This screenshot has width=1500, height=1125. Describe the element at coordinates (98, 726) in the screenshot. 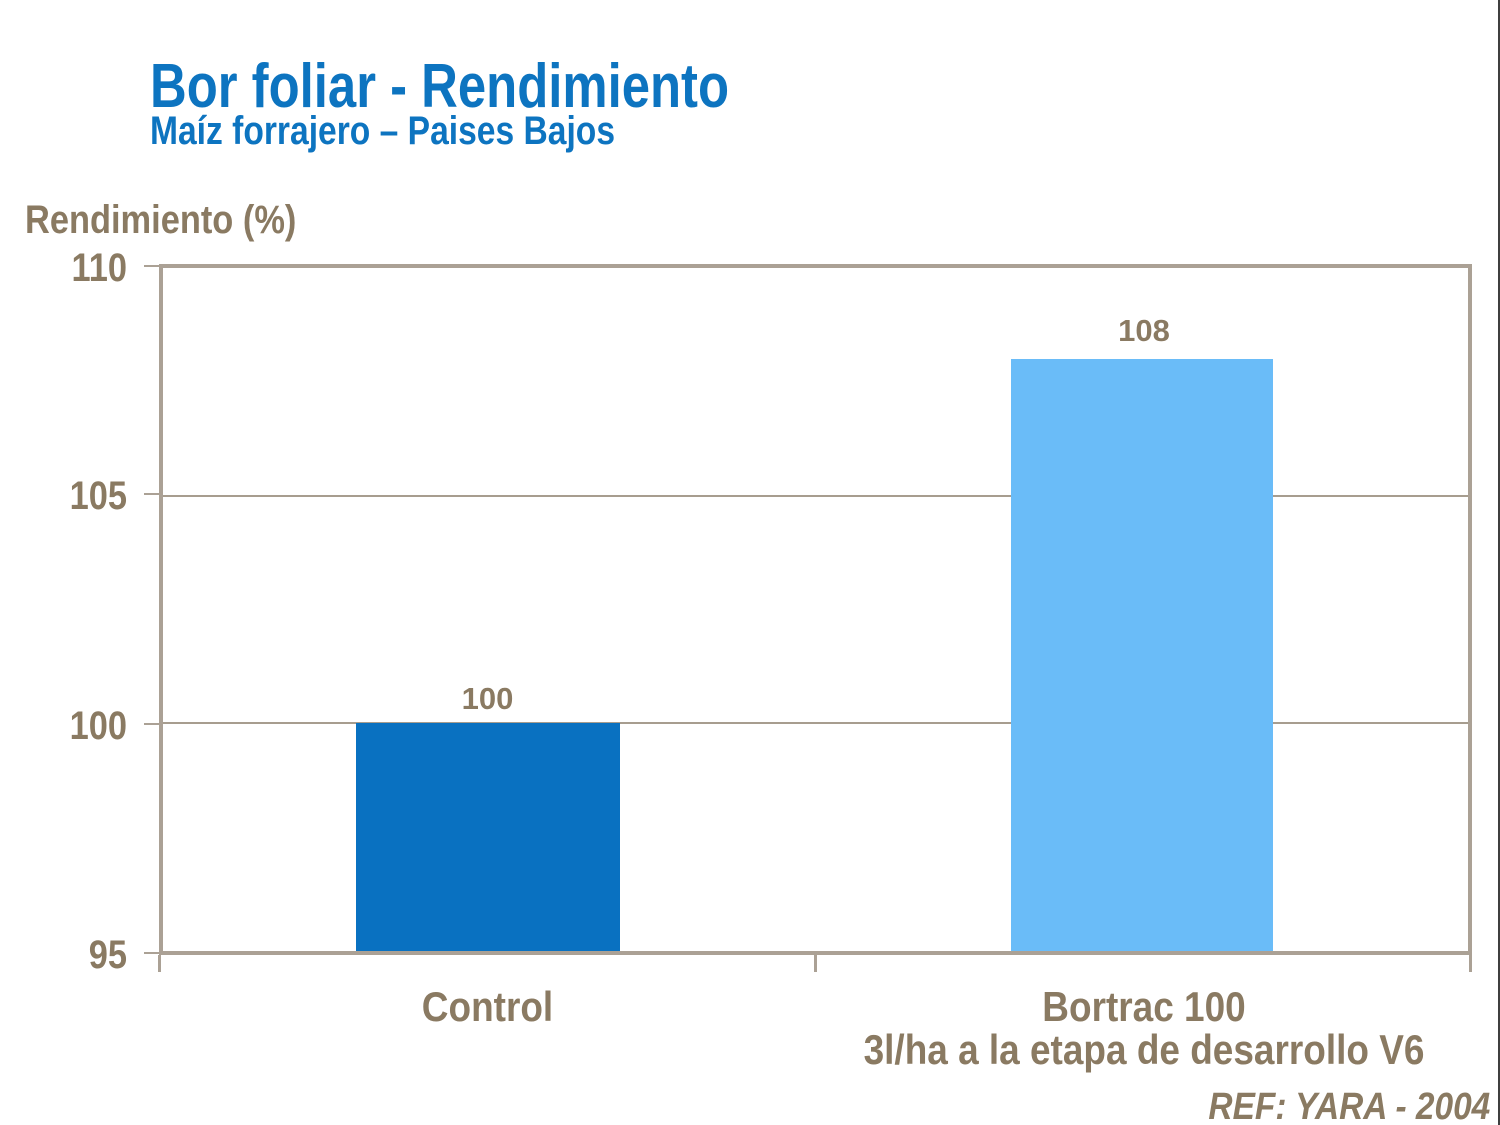

I see `y-tick-label-100: 100` at that location.